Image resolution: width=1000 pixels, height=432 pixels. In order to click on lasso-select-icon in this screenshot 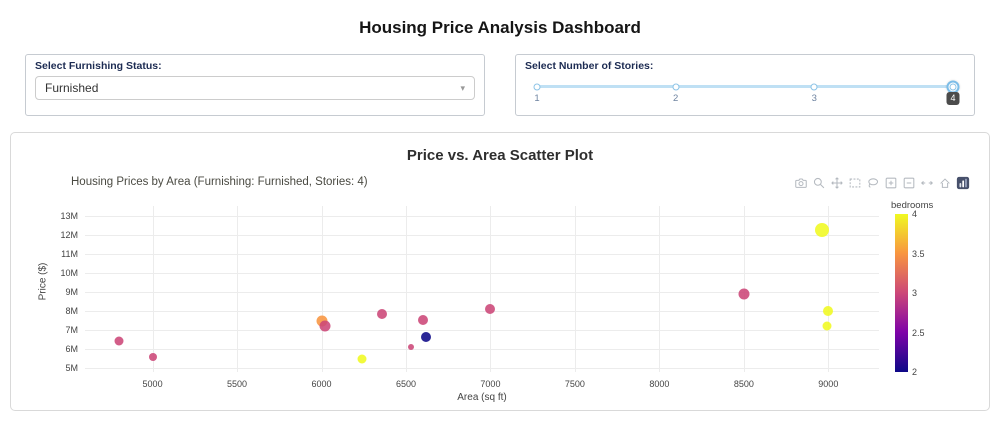, I will do `click(873, 183)`.